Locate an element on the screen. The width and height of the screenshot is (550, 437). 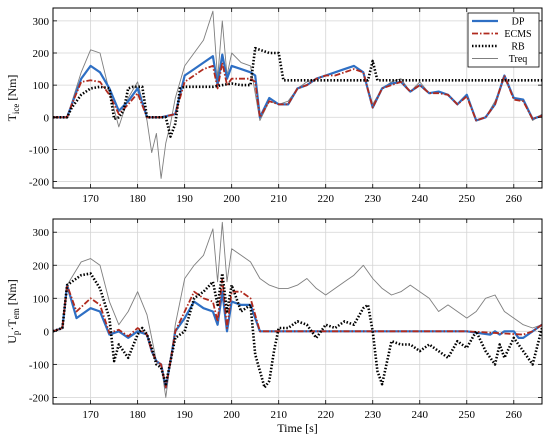
y-axis-label: Up·Tem [Nm] is located at coordinates (13, 311).